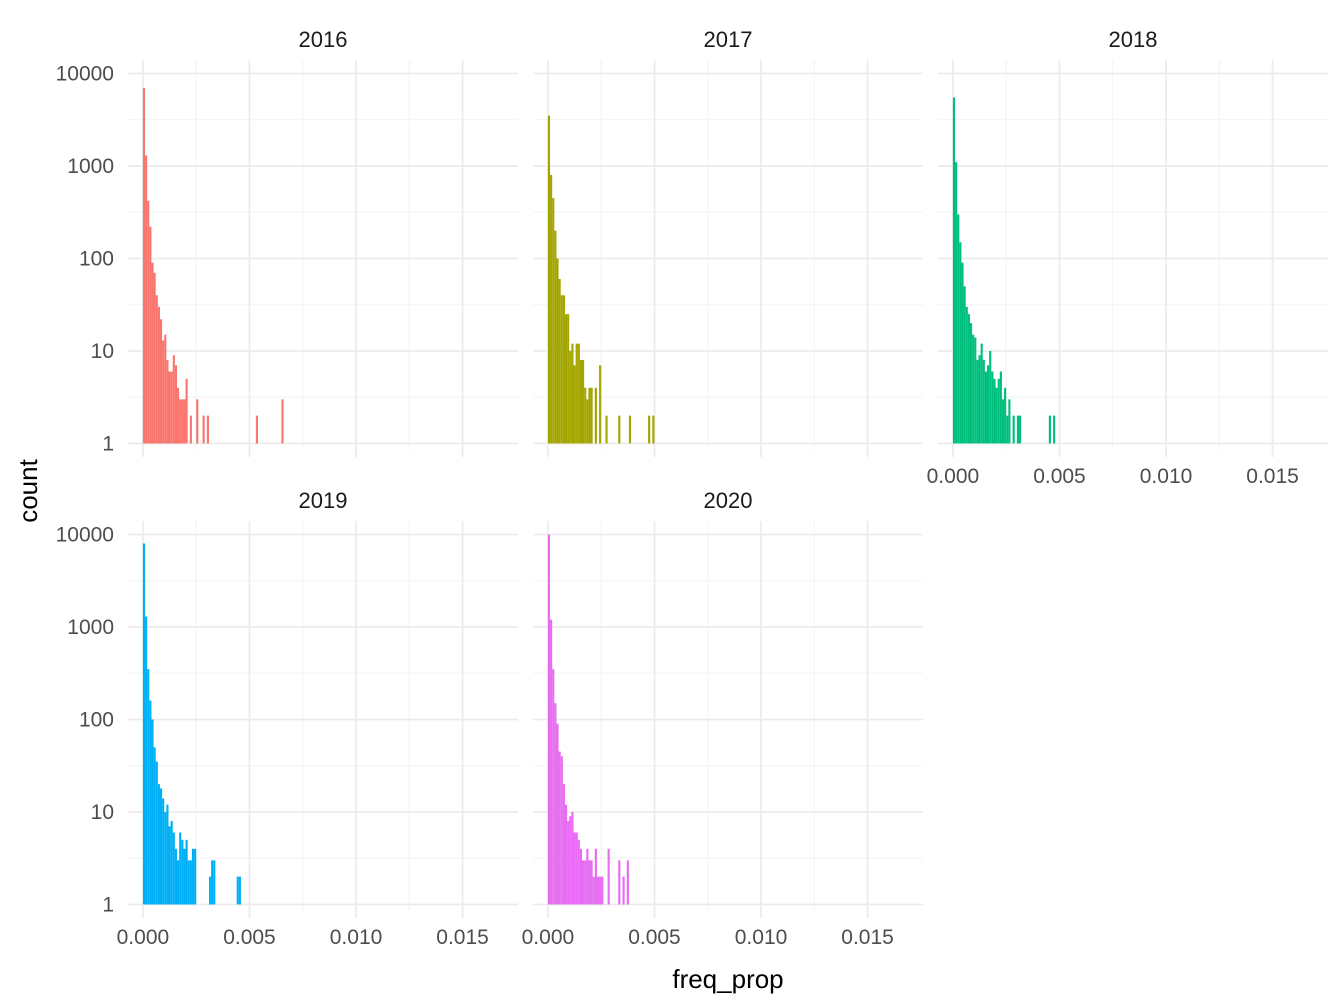  I want to click on x-tick-label: 0.010, so click(1166, 476).